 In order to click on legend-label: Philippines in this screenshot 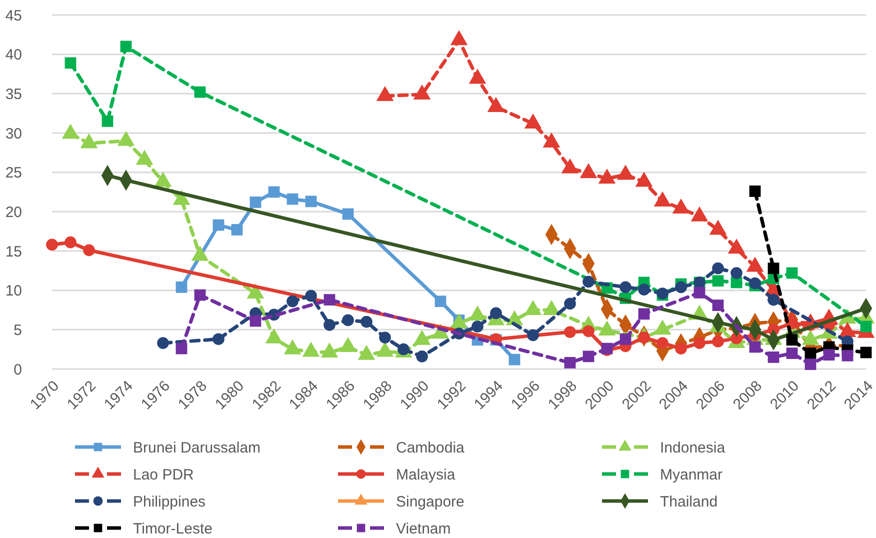, I will do `click(169, 501)`.